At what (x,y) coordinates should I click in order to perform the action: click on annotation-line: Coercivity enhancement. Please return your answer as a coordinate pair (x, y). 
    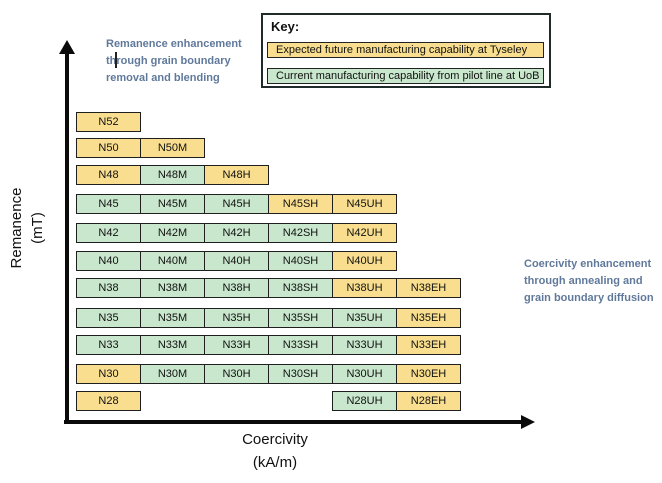
    Looking at the image, I should click on (588, 264).